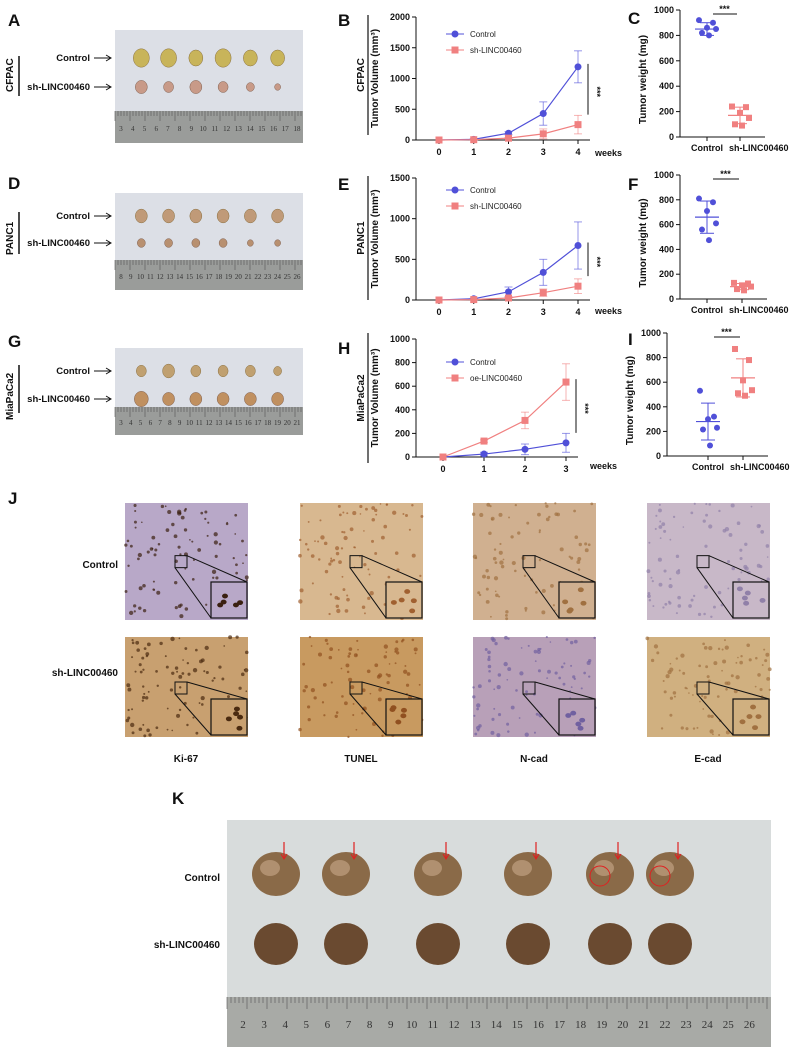 The image size is (792, 1050). Describe the element at coordinates (214, 129) in the screenshot. I see `ruler-number: 11` at that location.